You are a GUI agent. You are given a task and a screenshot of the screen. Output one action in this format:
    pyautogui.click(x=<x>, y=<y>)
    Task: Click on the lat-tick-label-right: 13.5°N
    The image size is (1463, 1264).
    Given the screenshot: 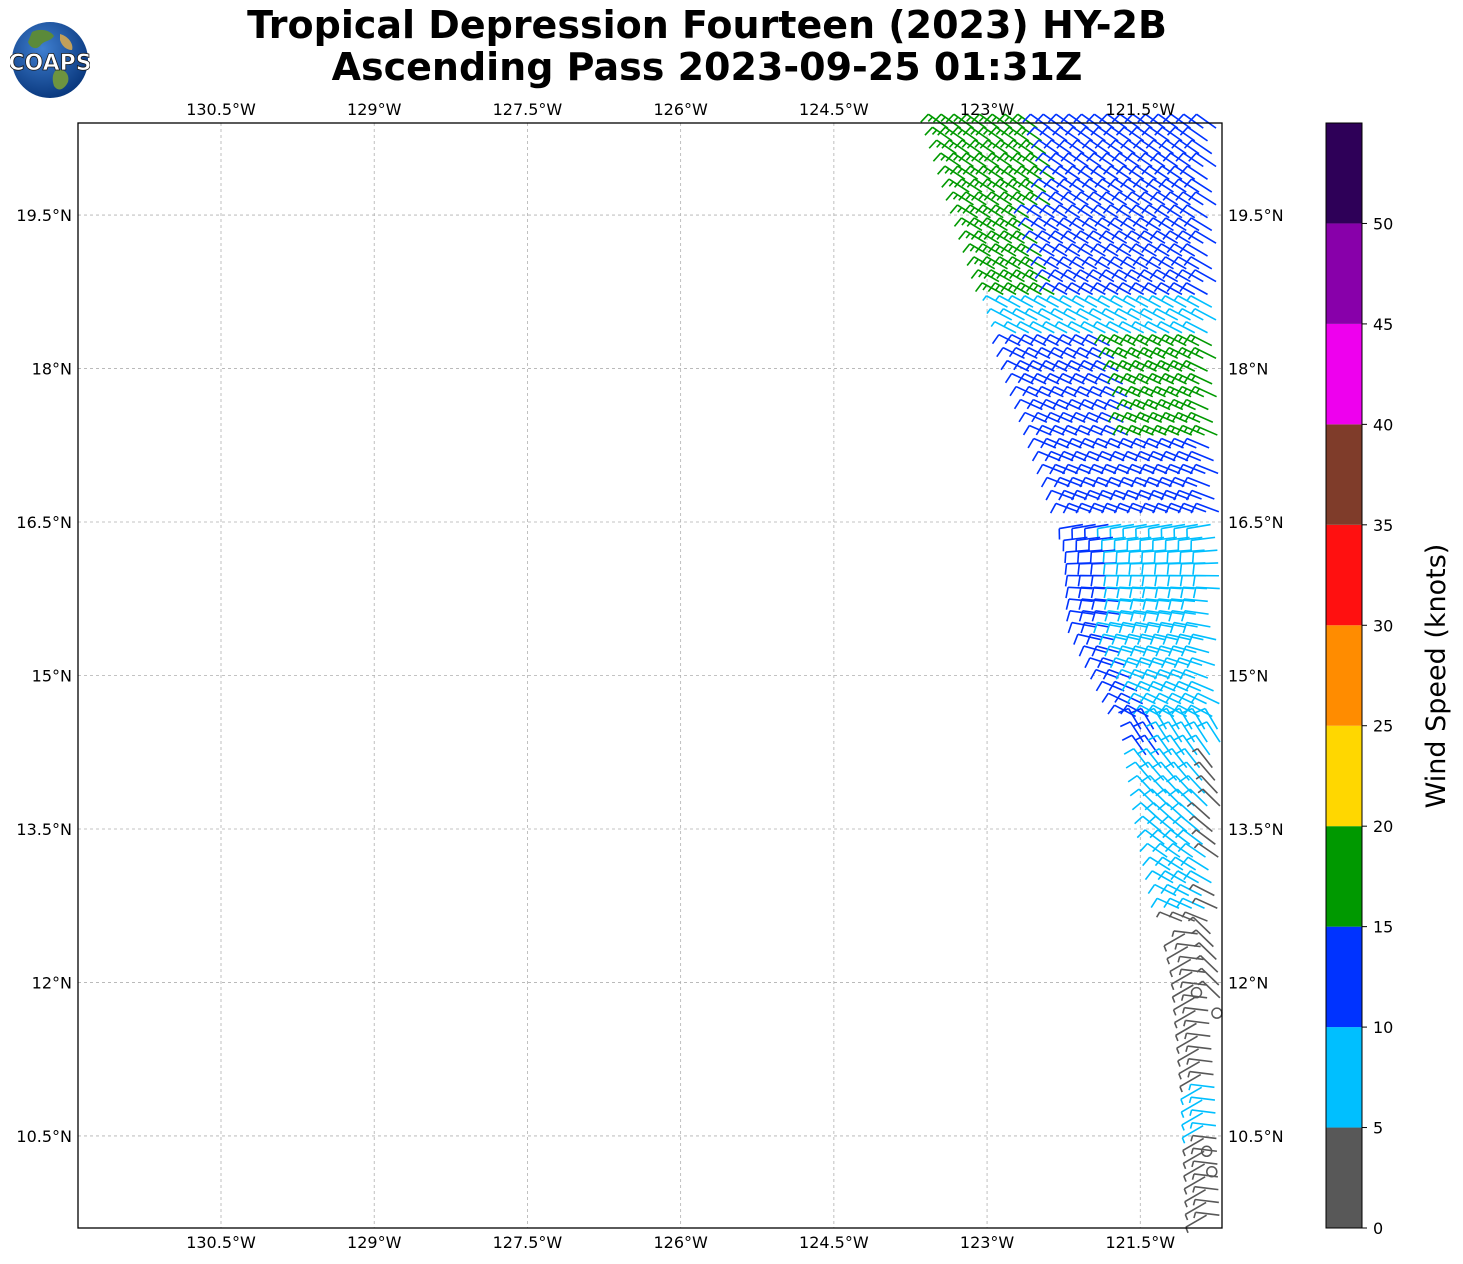 What is the action you would take?
    pyautogui.click(x=1256, y=829)
    